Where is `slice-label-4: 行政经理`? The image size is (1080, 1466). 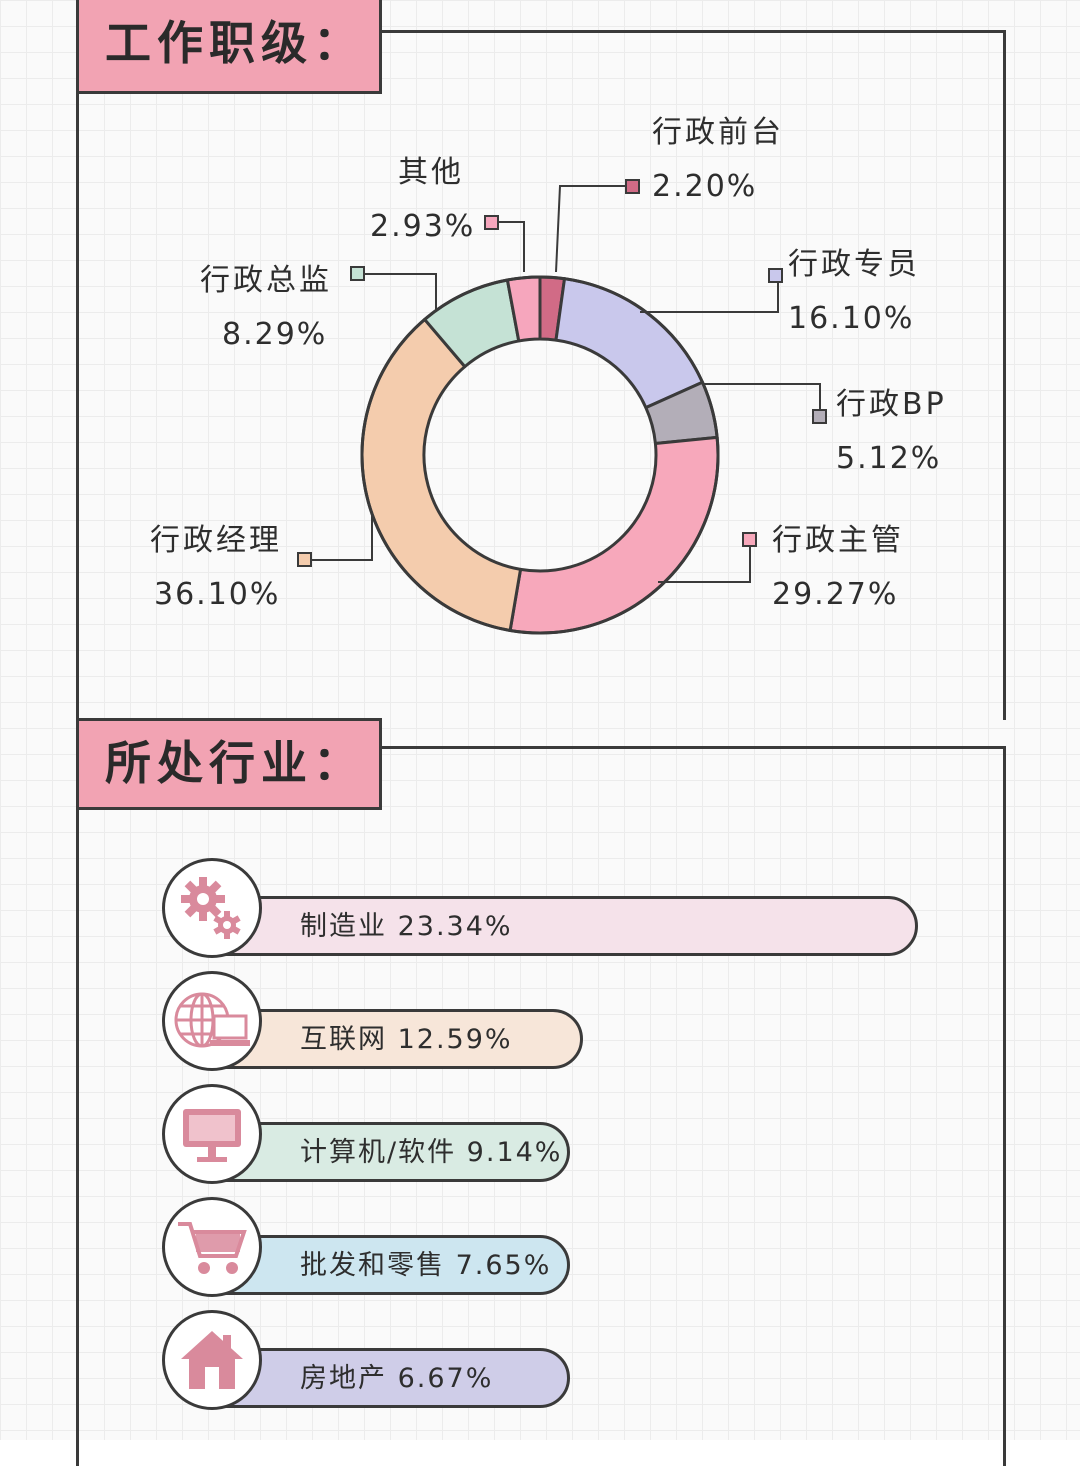 slice-label-4: 行政经理 is located at coordinates (216, 540).